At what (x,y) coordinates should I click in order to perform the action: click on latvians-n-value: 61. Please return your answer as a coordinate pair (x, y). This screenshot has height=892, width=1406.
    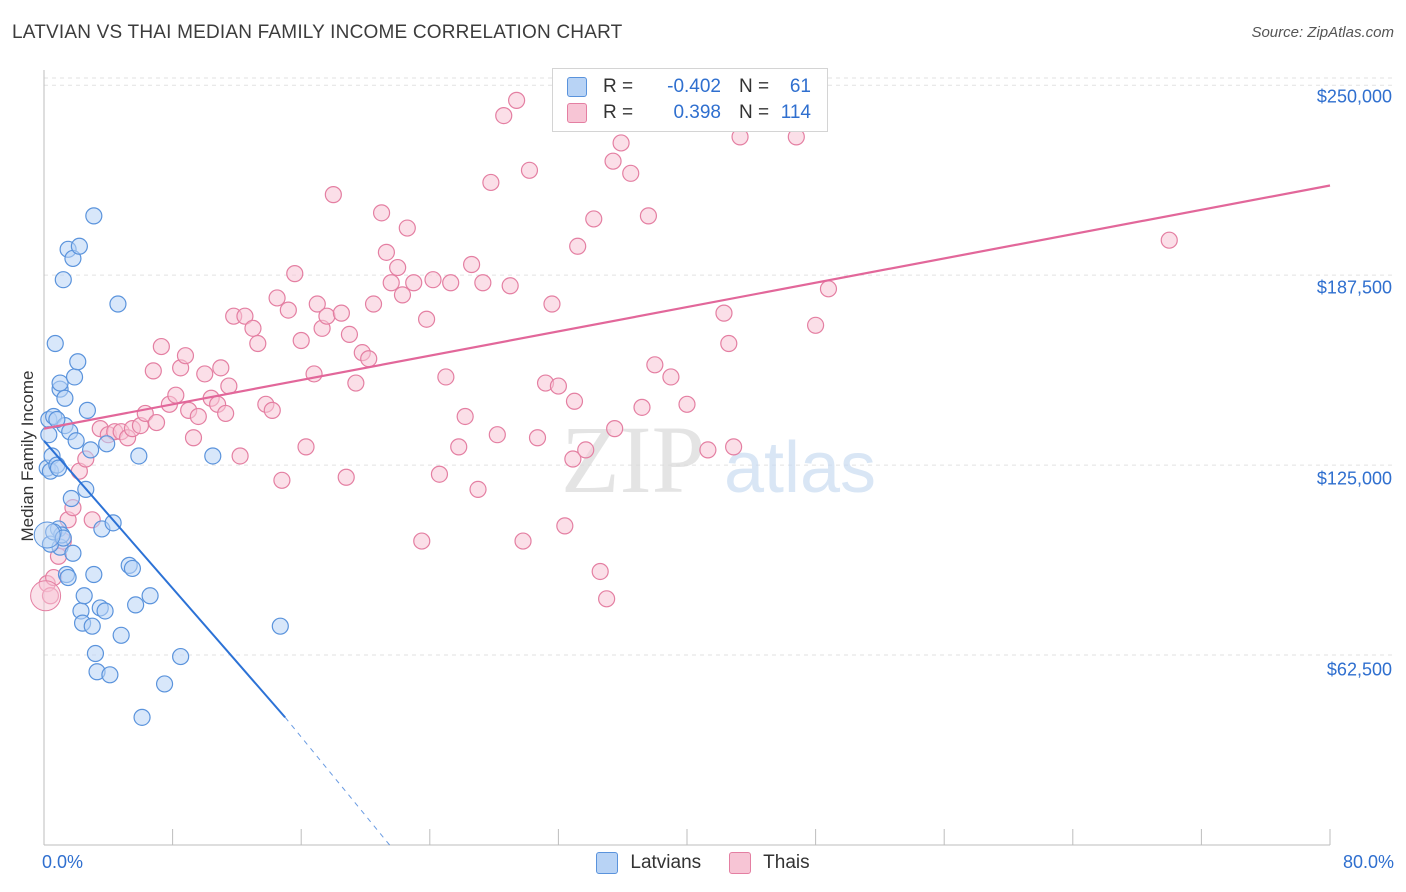
    Looking at the image, I should click on (800, 86).